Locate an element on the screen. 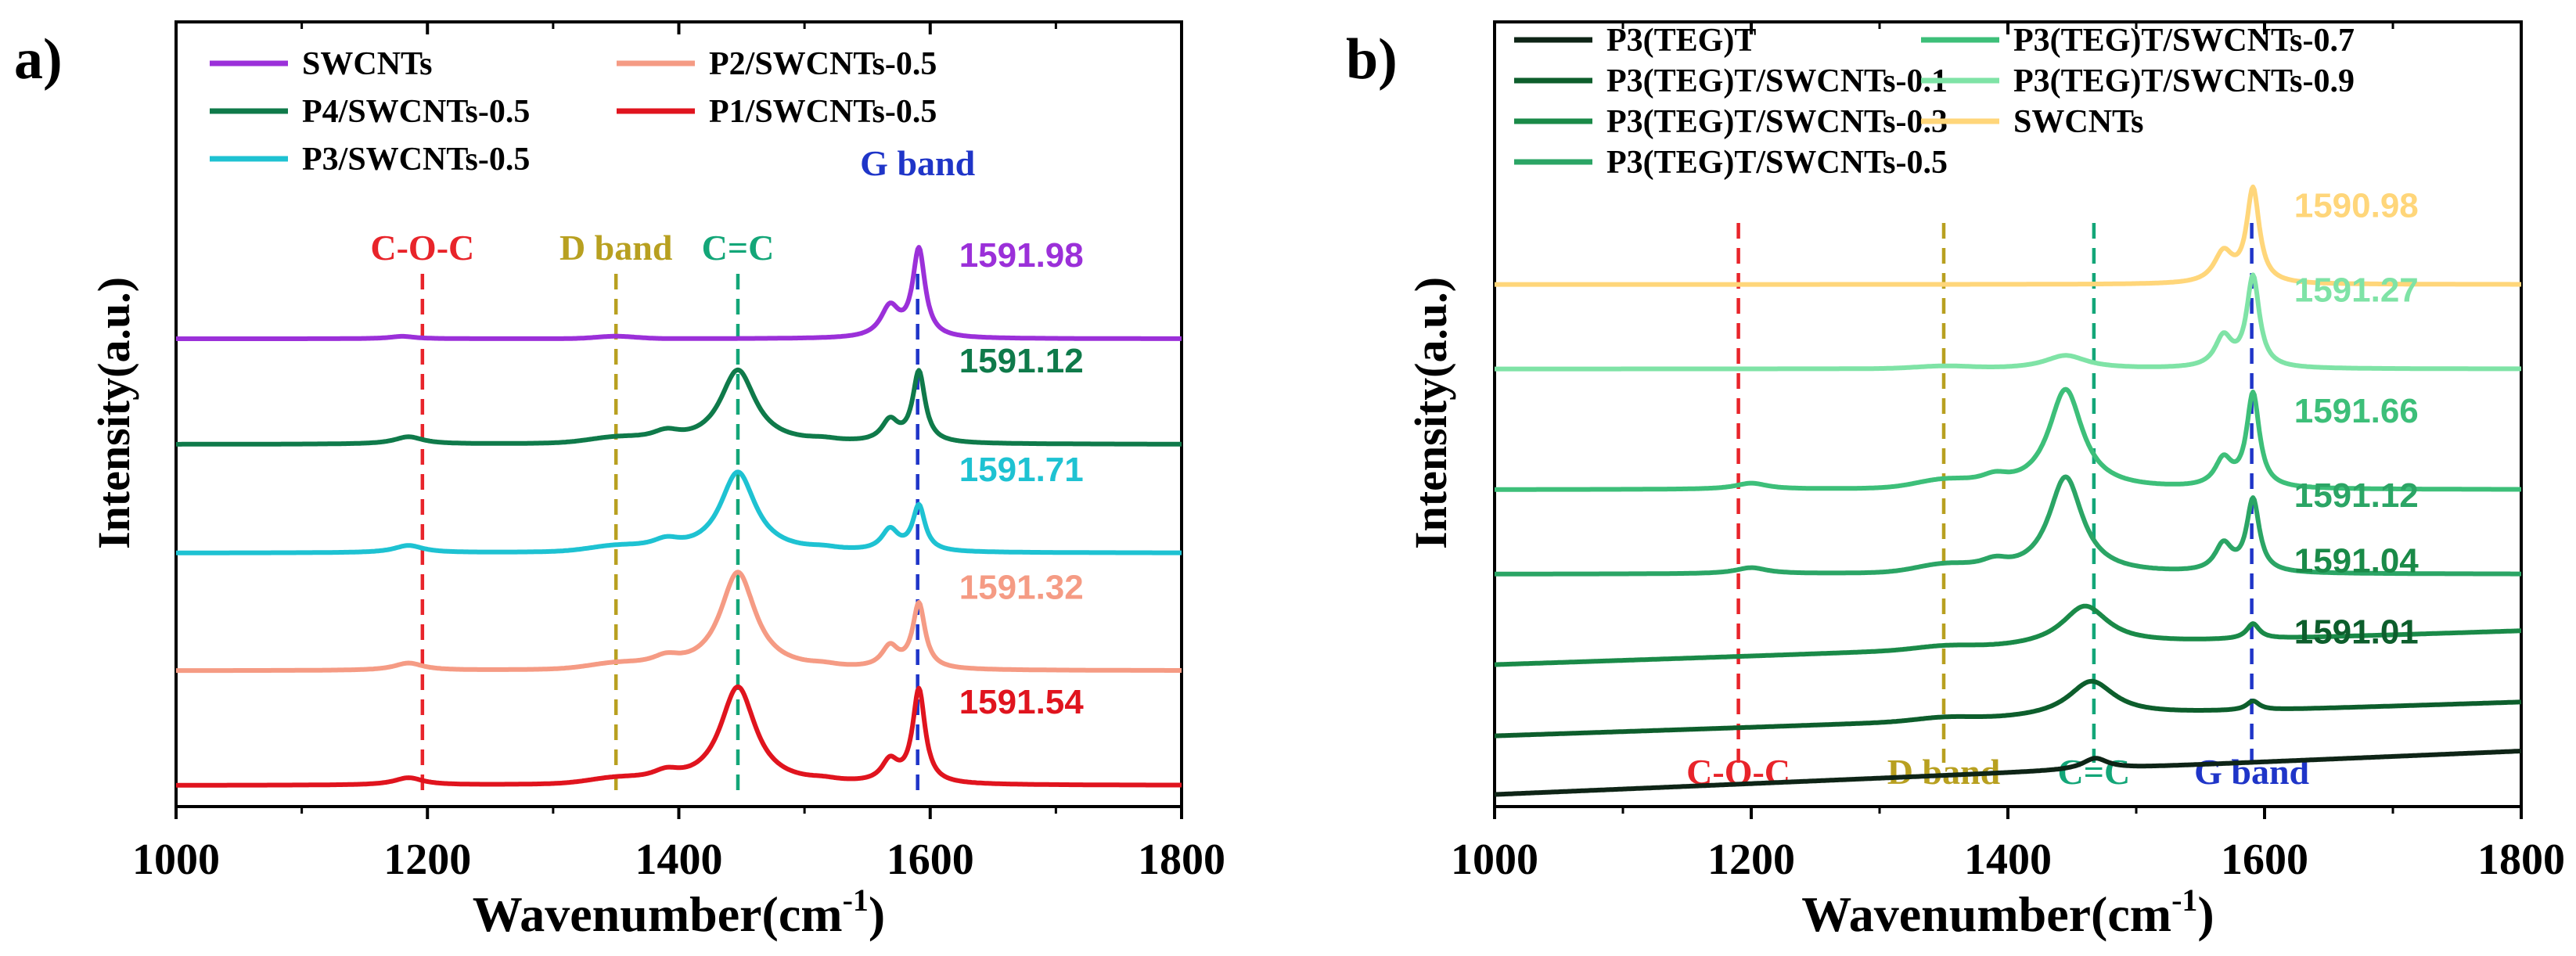 The width and height of the screenshot is (2576, 956). peak-annotation: 1591.71 is located at coordinates (1021, 470).